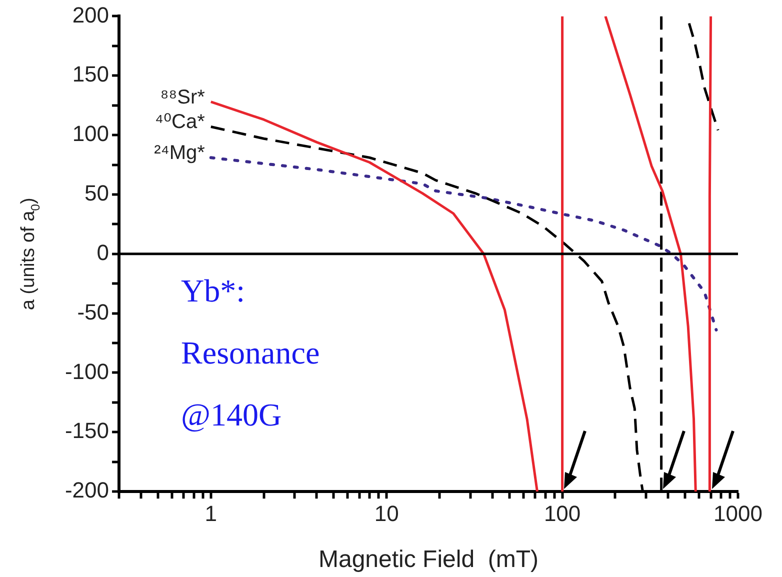 Image resolution: width=782 pixels, height=577 pixels. I want to click on x-tick-label: 100, so click(562, 513).